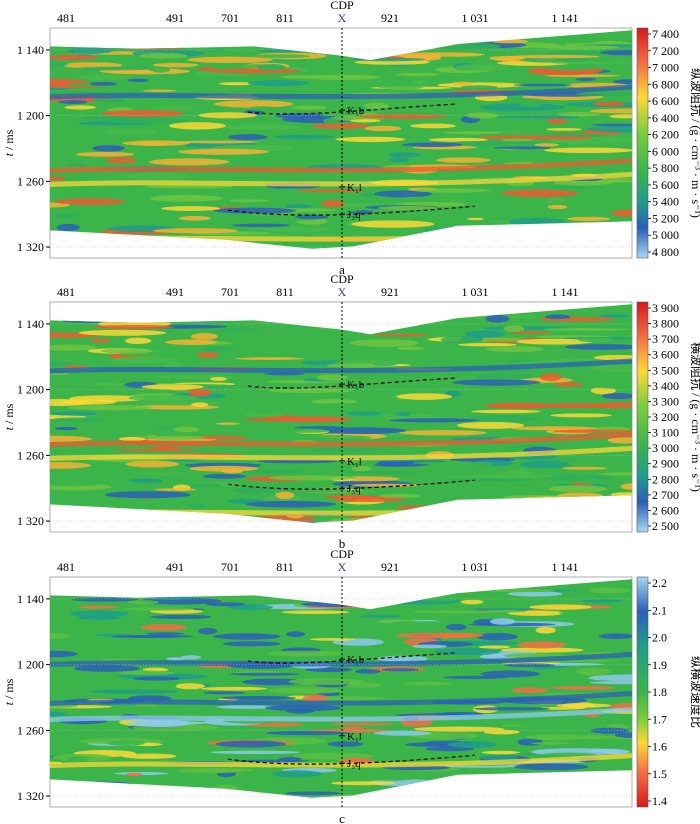  What do you see at coordinates (354, 737) in the screenshot?
I see `horizon-label: K₁l` at bounding box center [354, 737].